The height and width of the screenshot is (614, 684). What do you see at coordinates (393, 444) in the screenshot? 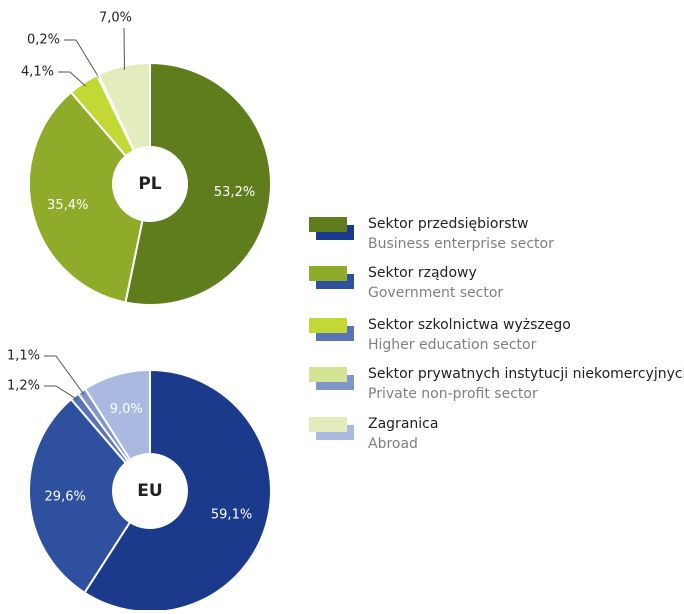
I see `legend-sublabel: Abroad` at bounding box center [393, 444].